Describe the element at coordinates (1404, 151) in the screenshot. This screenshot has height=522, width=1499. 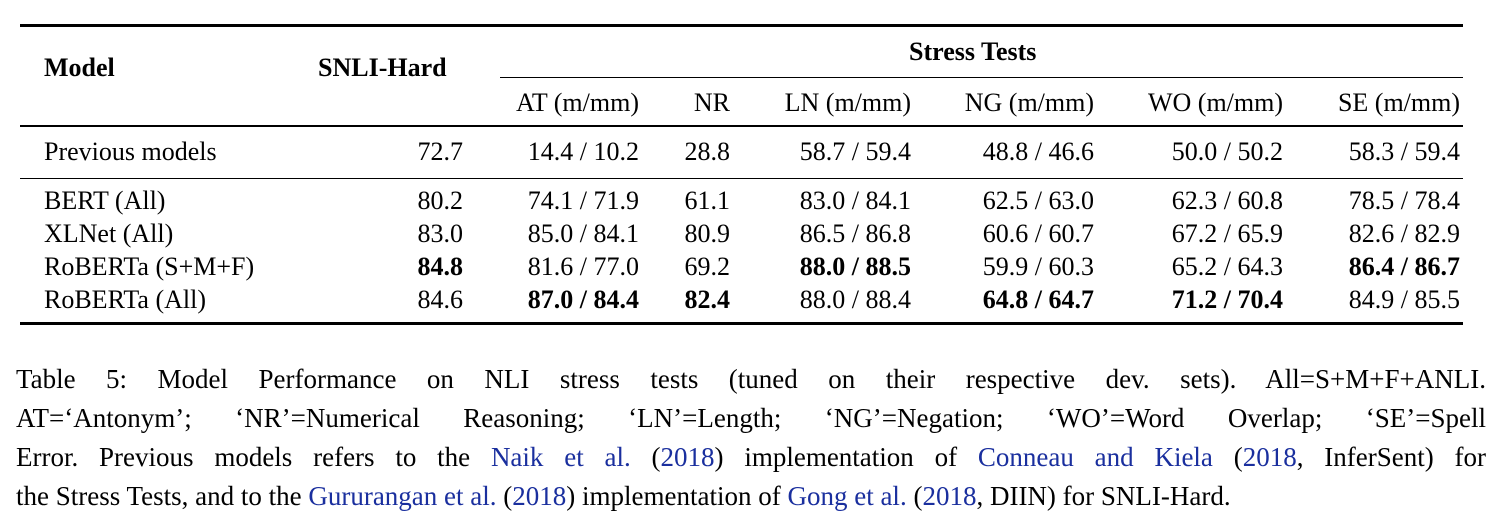
I see `score-cell: 58.3 / 59.4` at that location.